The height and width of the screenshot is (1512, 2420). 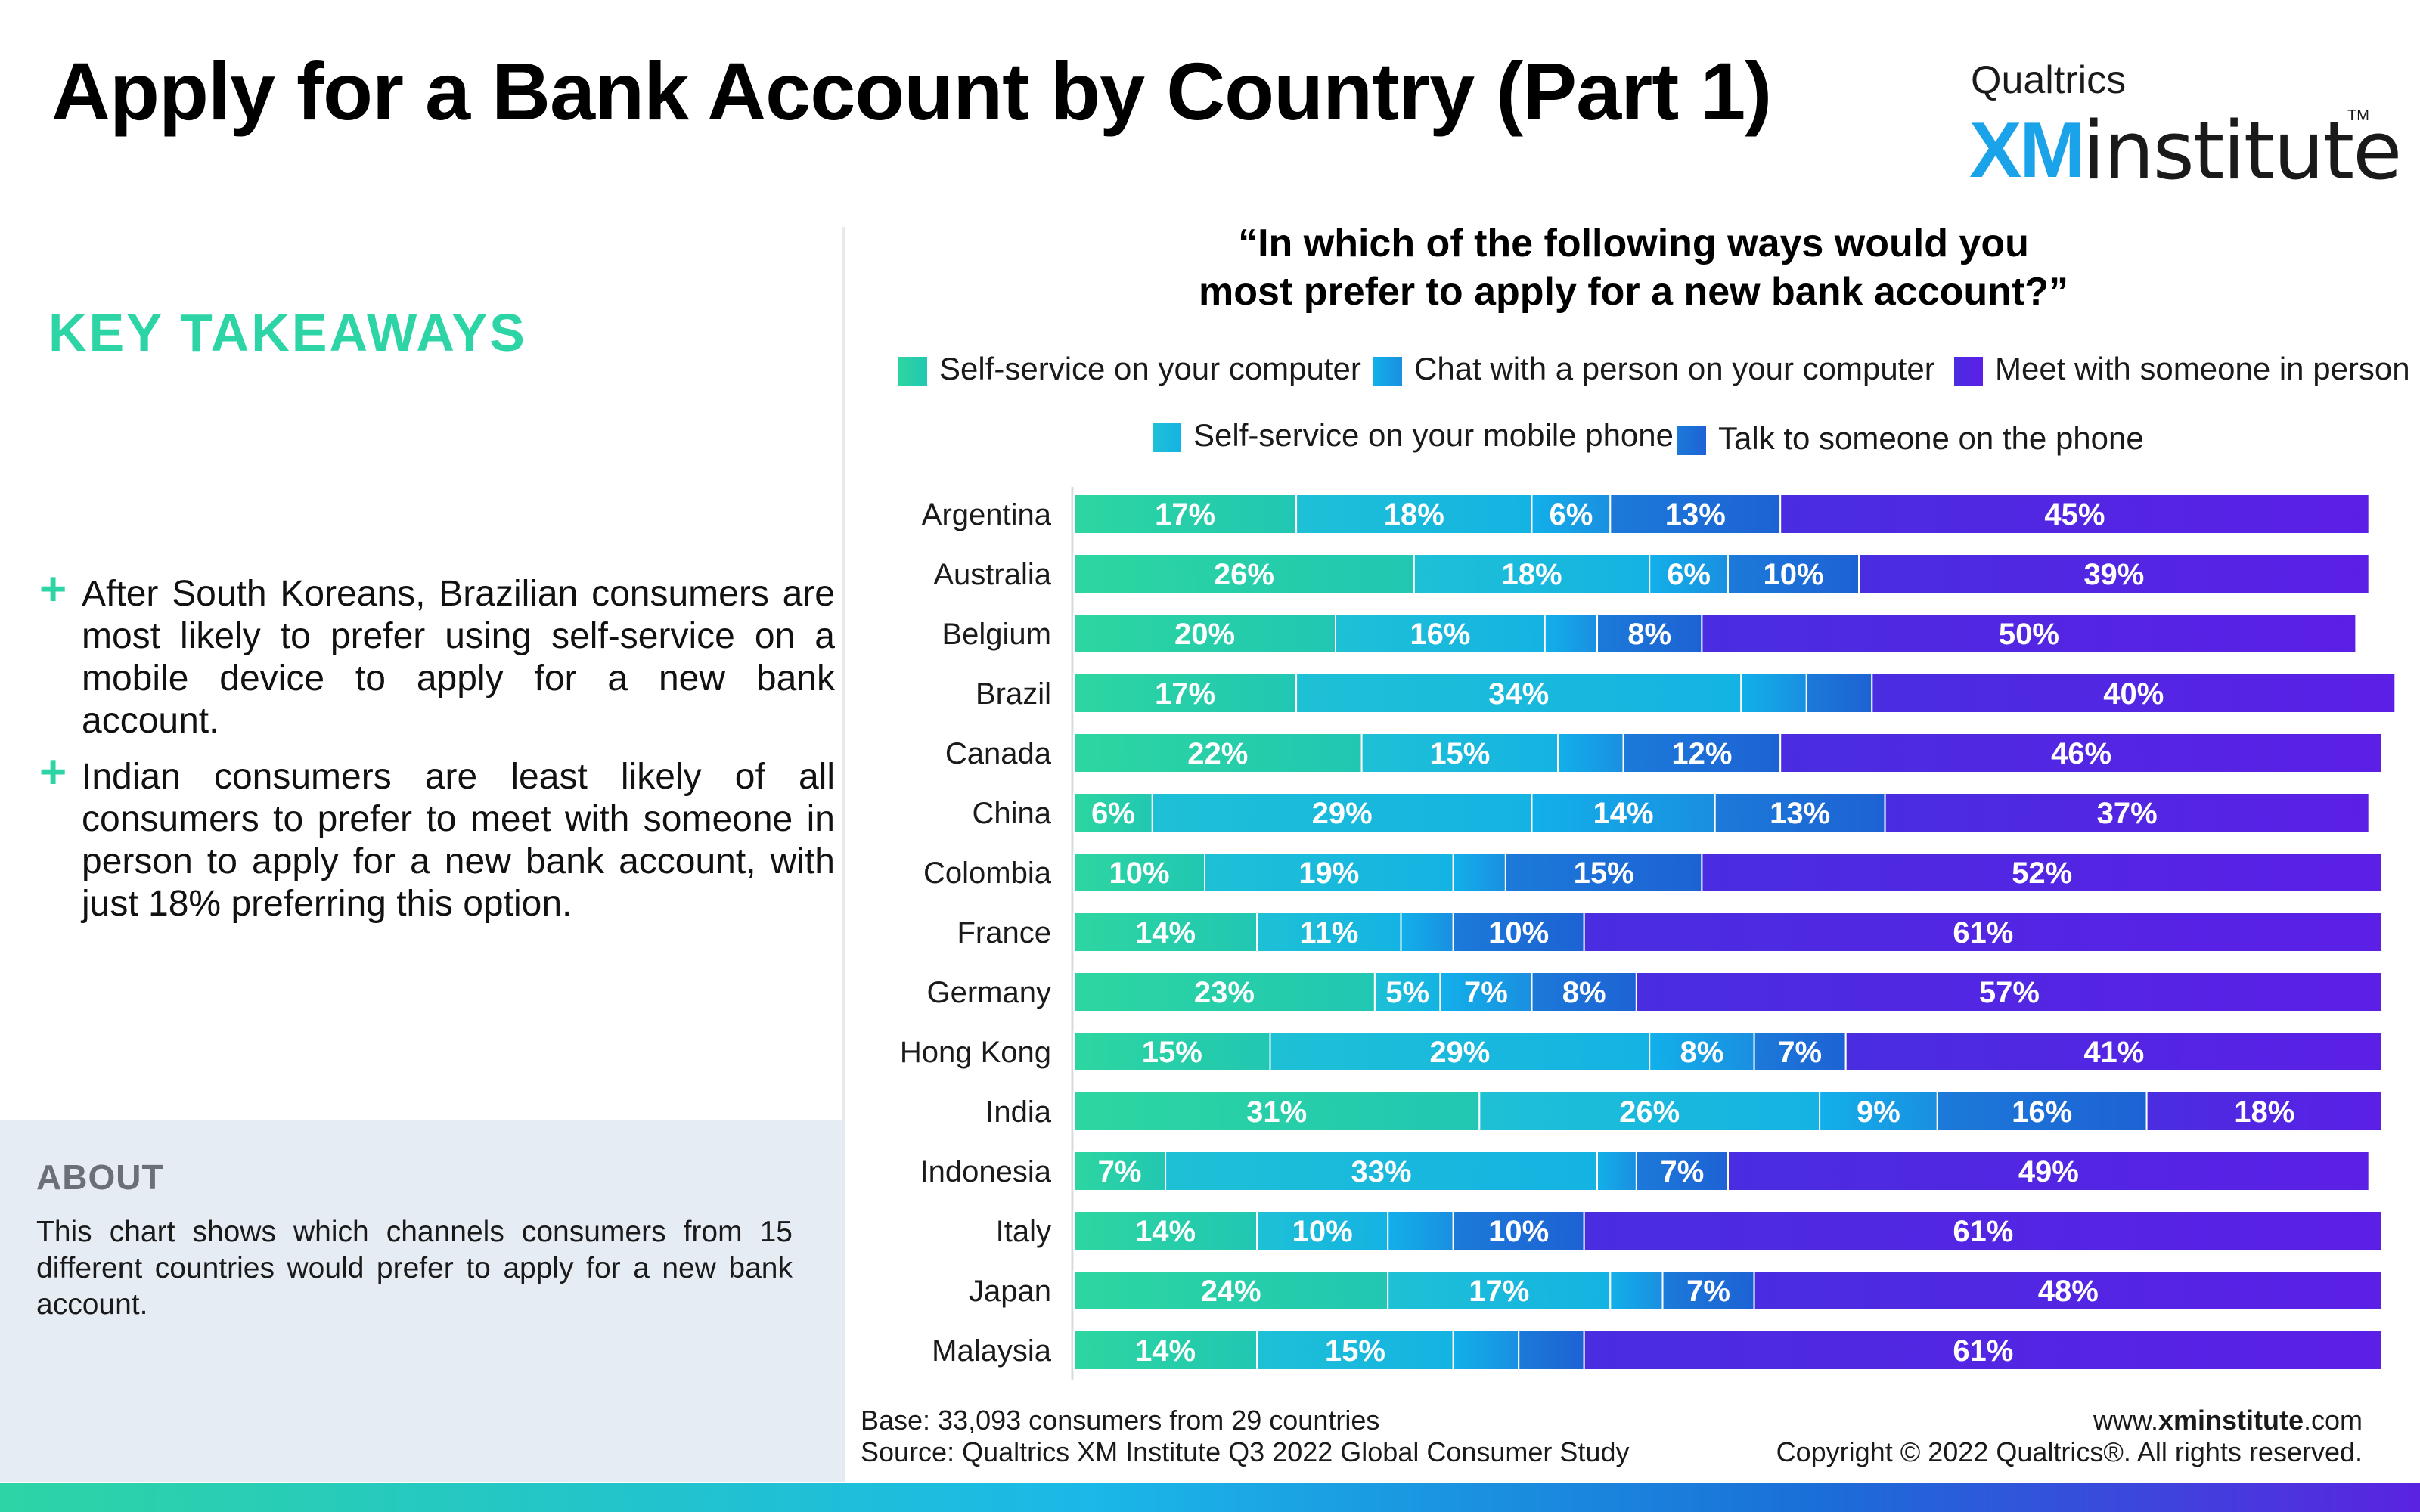 I want to click on data-label: 19%, so click(x=1328, y=873).